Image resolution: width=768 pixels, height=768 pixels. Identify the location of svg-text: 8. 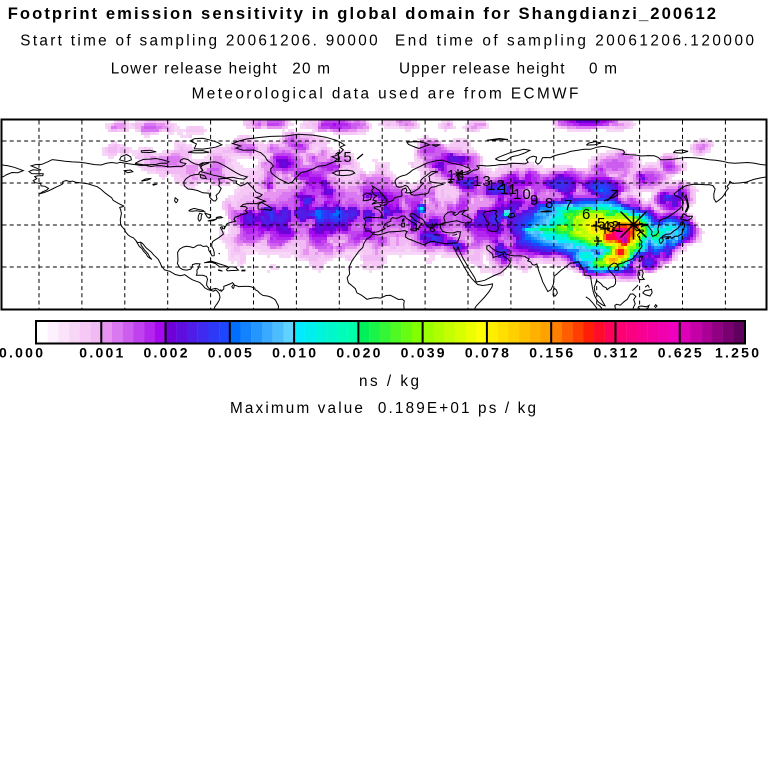
(549, 203).